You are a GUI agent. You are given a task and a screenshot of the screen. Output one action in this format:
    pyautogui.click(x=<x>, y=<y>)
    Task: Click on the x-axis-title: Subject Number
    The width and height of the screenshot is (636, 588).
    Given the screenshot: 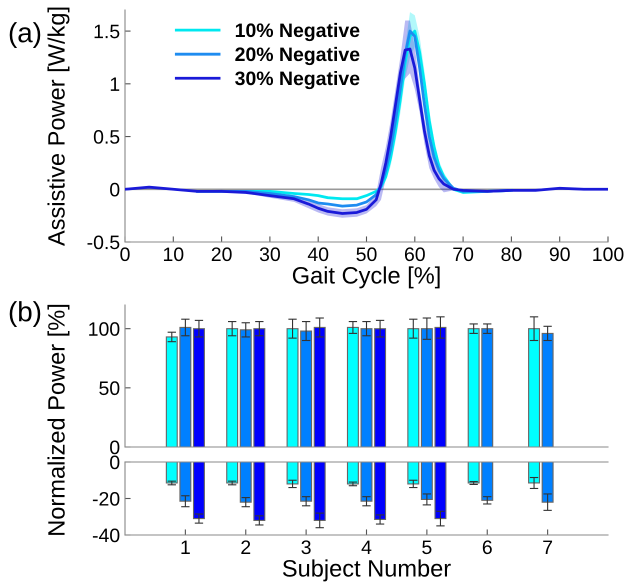 What is the action you would take?
    pyautogui.click(x=366, y=570)
    